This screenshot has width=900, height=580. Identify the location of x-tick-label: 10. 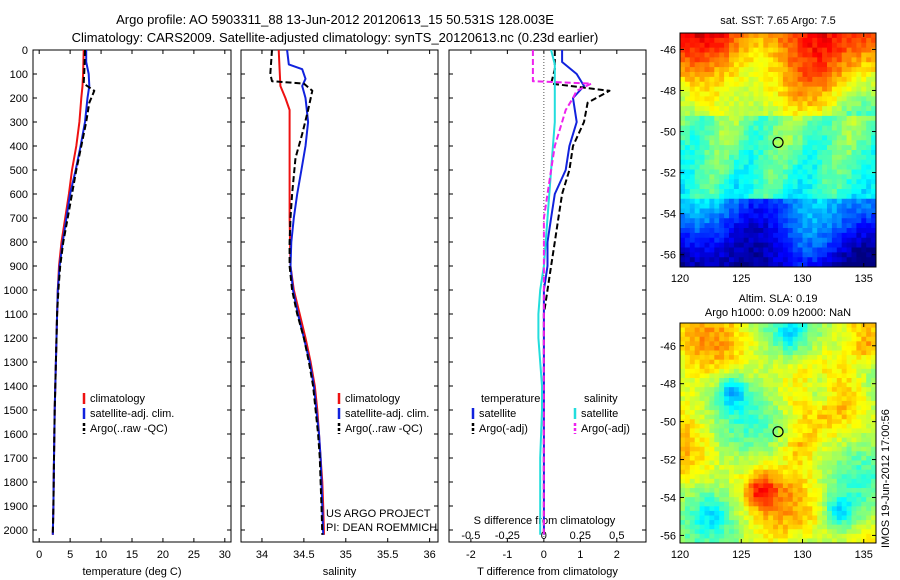
(101, 555).